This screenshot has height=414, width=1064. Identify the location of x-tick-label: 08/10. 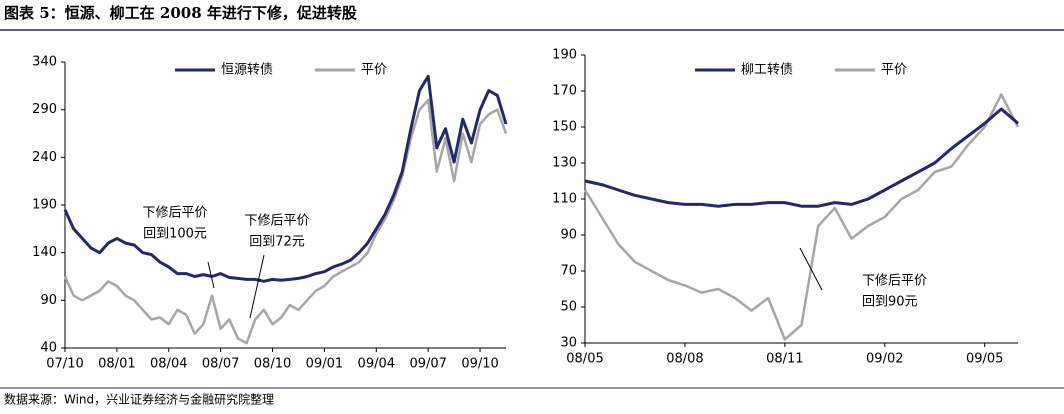
(272, 364).